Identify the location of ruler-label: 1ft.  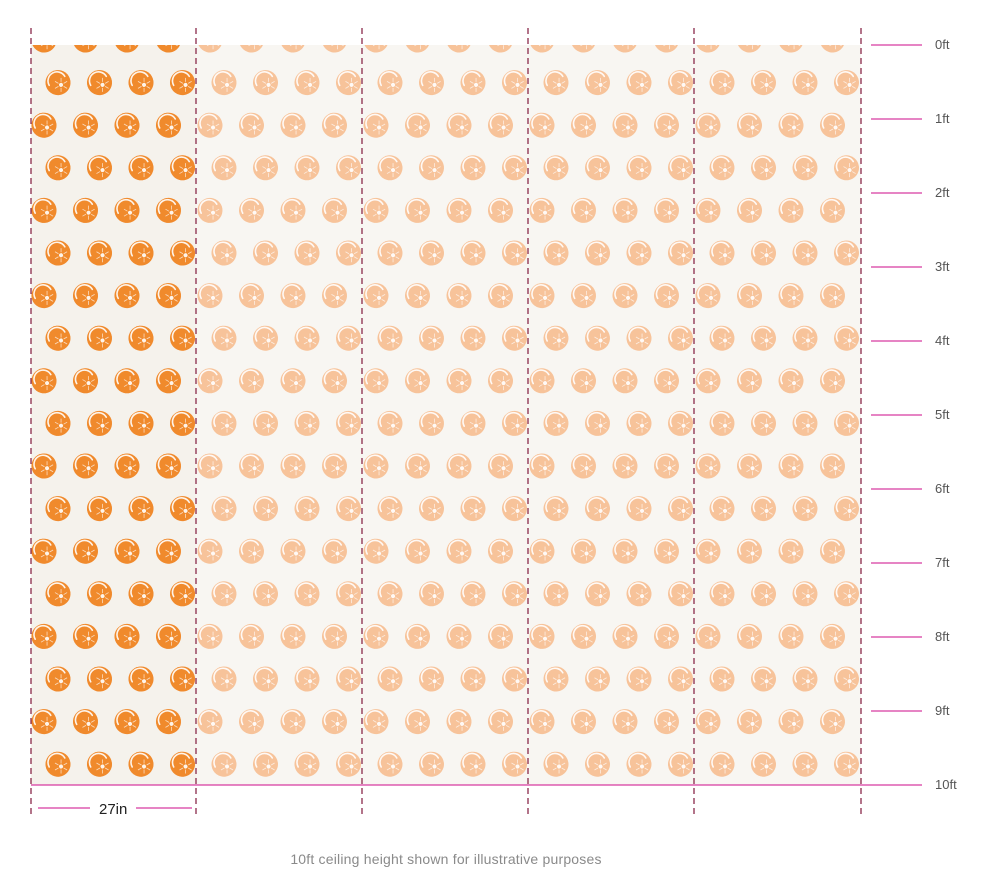
(942, 118).